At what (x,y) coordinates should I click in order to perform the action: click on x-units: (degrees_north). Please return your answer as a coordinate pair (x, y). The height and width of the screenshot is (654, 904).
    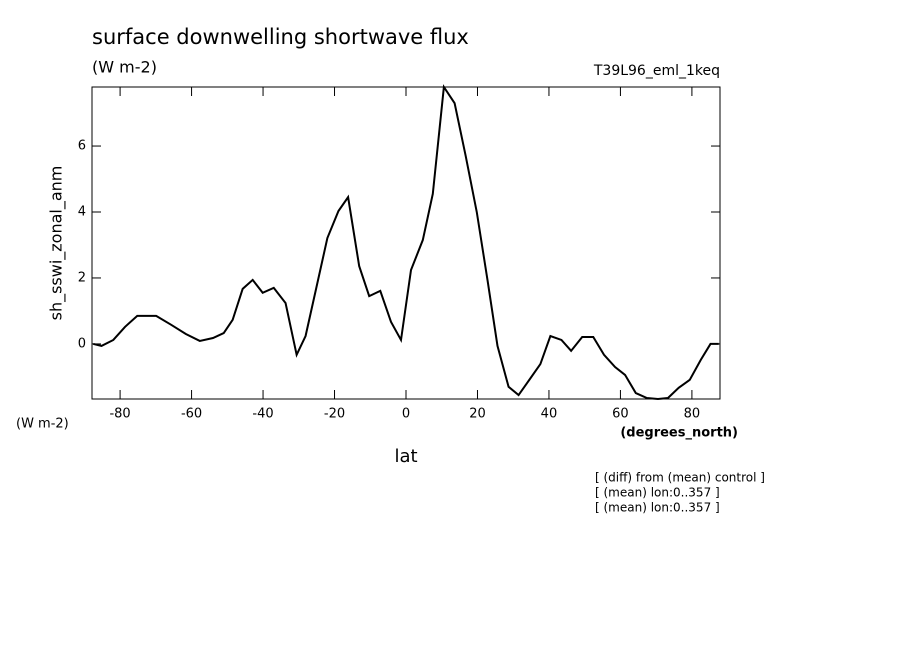
    Looking at the image, I should click on (679, 433).